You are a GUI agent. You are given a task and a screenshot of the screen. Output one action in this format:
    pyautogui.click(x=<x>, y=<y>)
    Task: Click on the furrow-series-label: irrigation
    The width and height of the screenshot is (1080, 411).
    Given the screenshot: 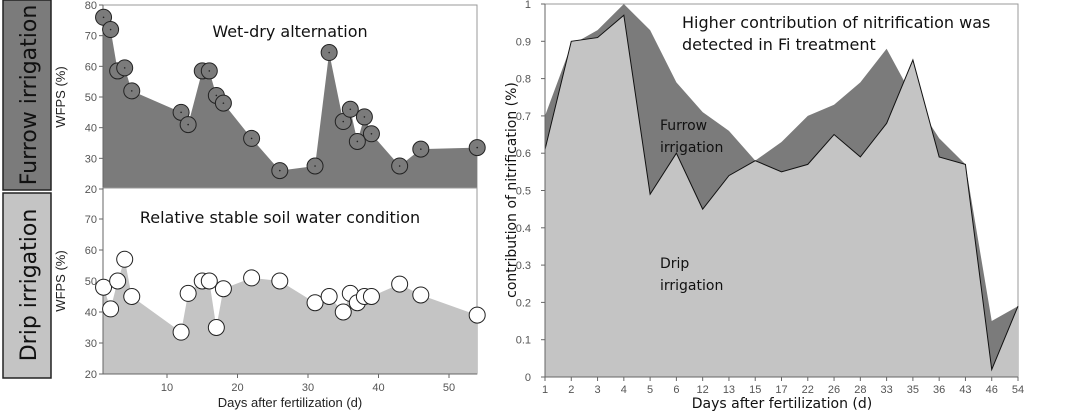 What is the action you would take?
    pyautogui.click(x=691, y=148)
    